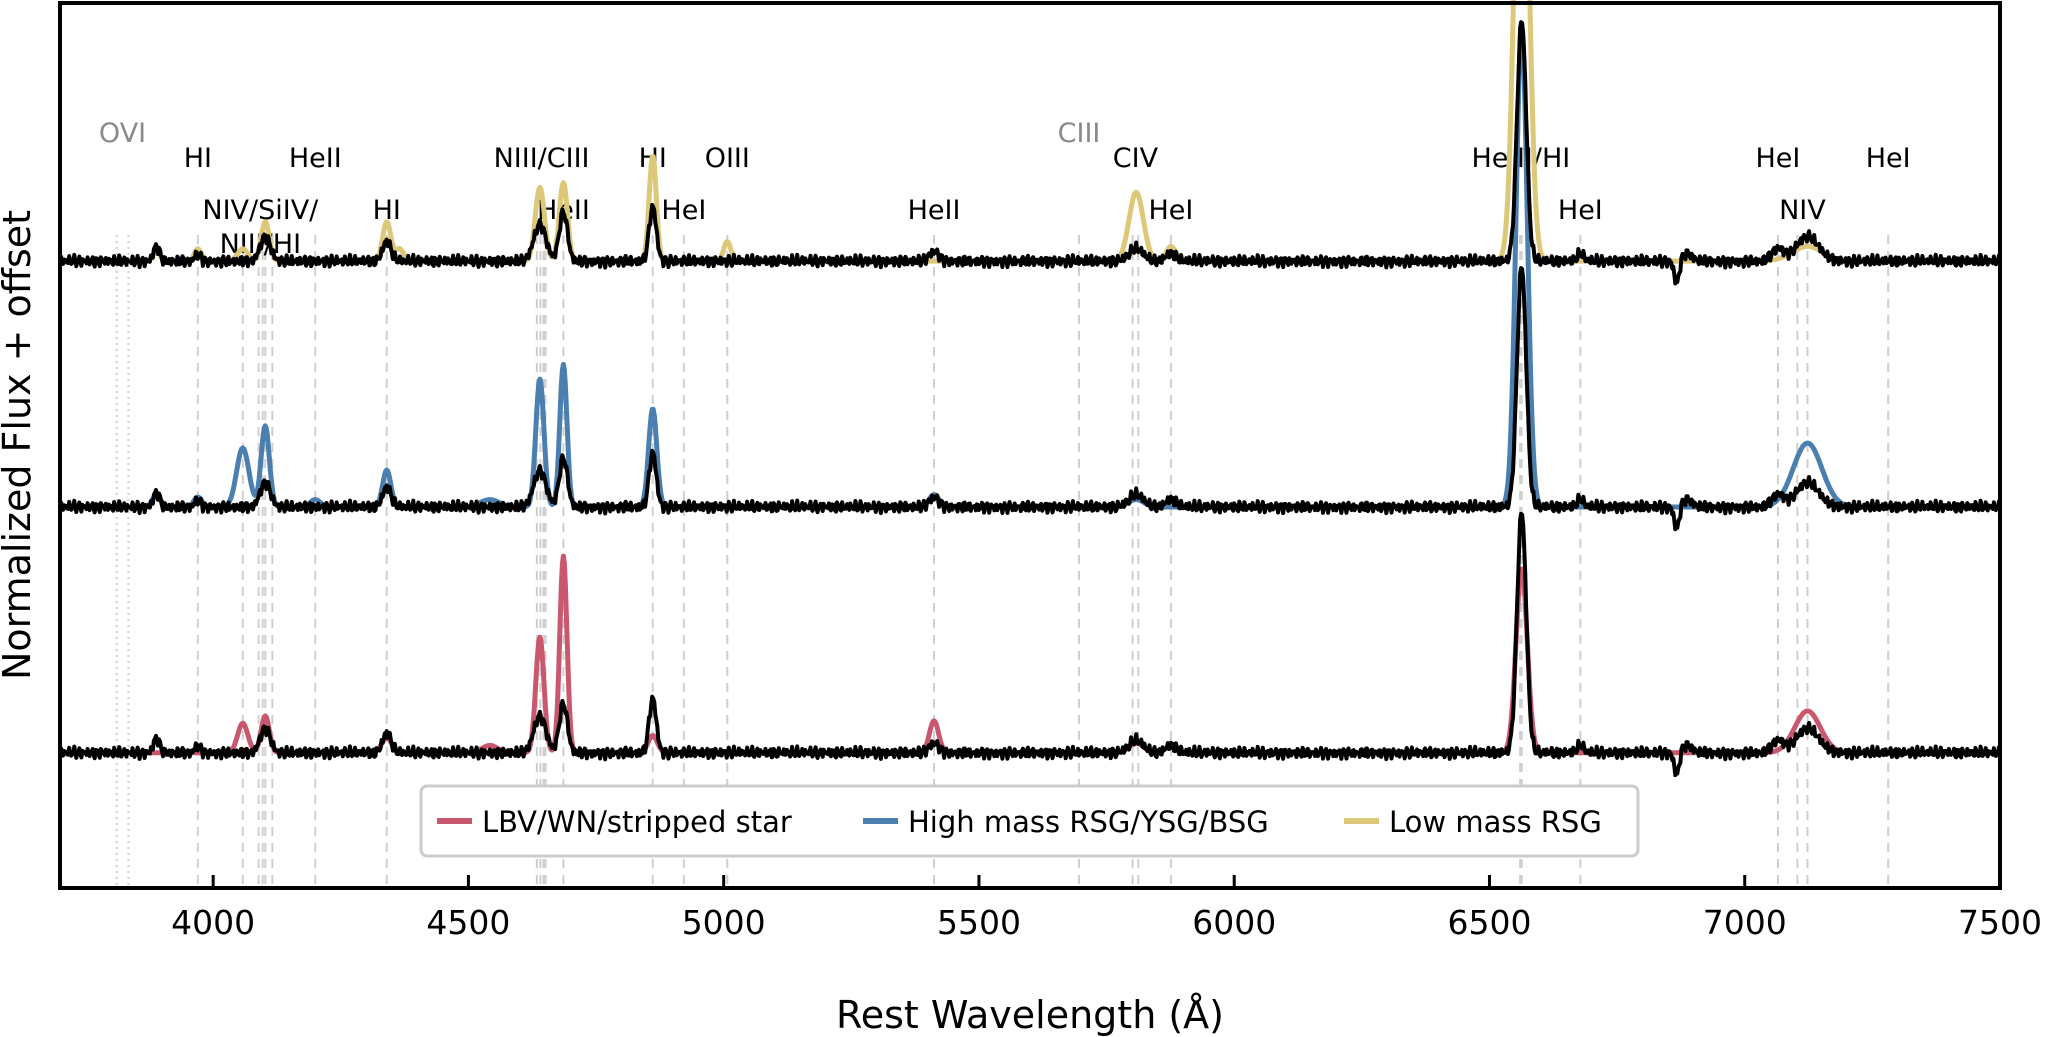  I want to click on line-label-heii-2: HeII, so click(315, 158).